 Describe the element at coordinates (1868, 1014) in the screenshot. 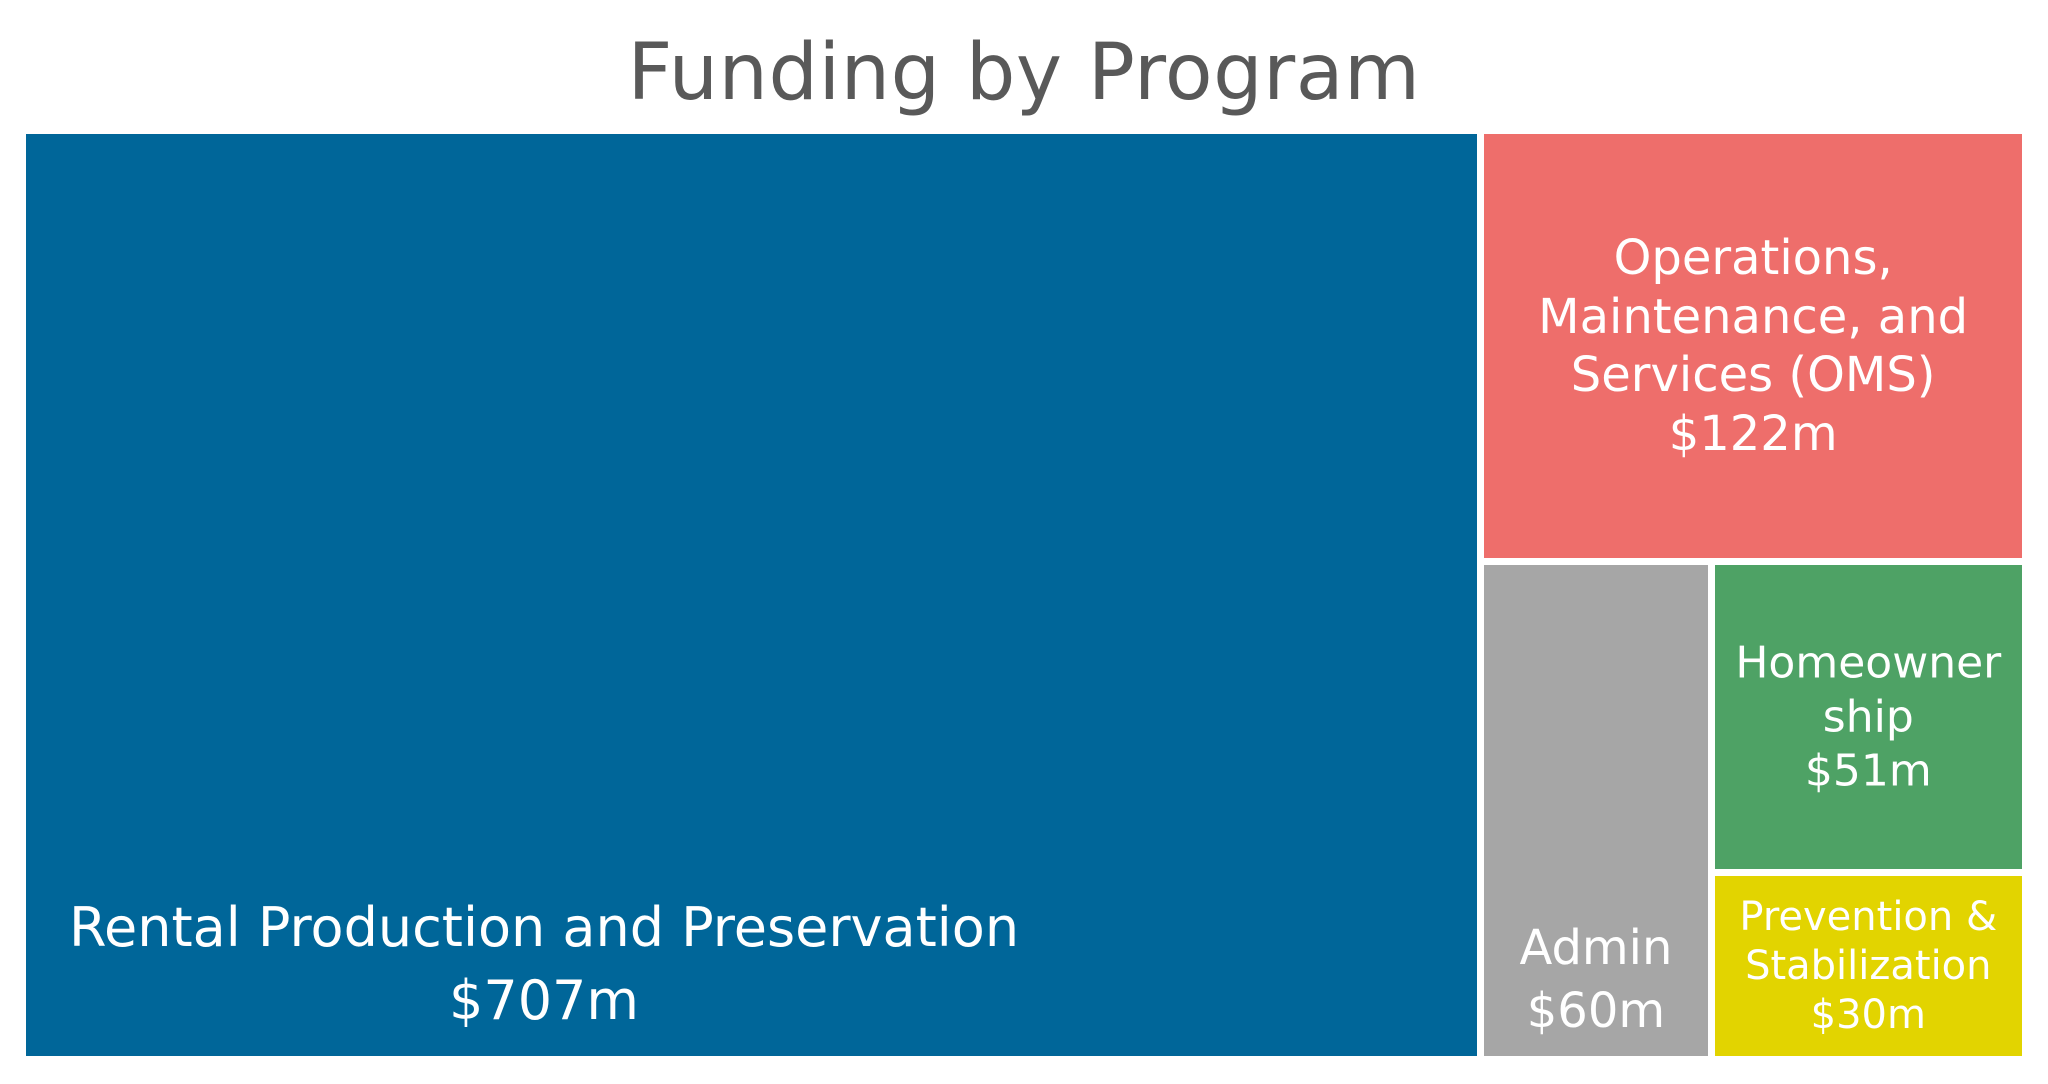

I see `tile-value: $30m` at that location.